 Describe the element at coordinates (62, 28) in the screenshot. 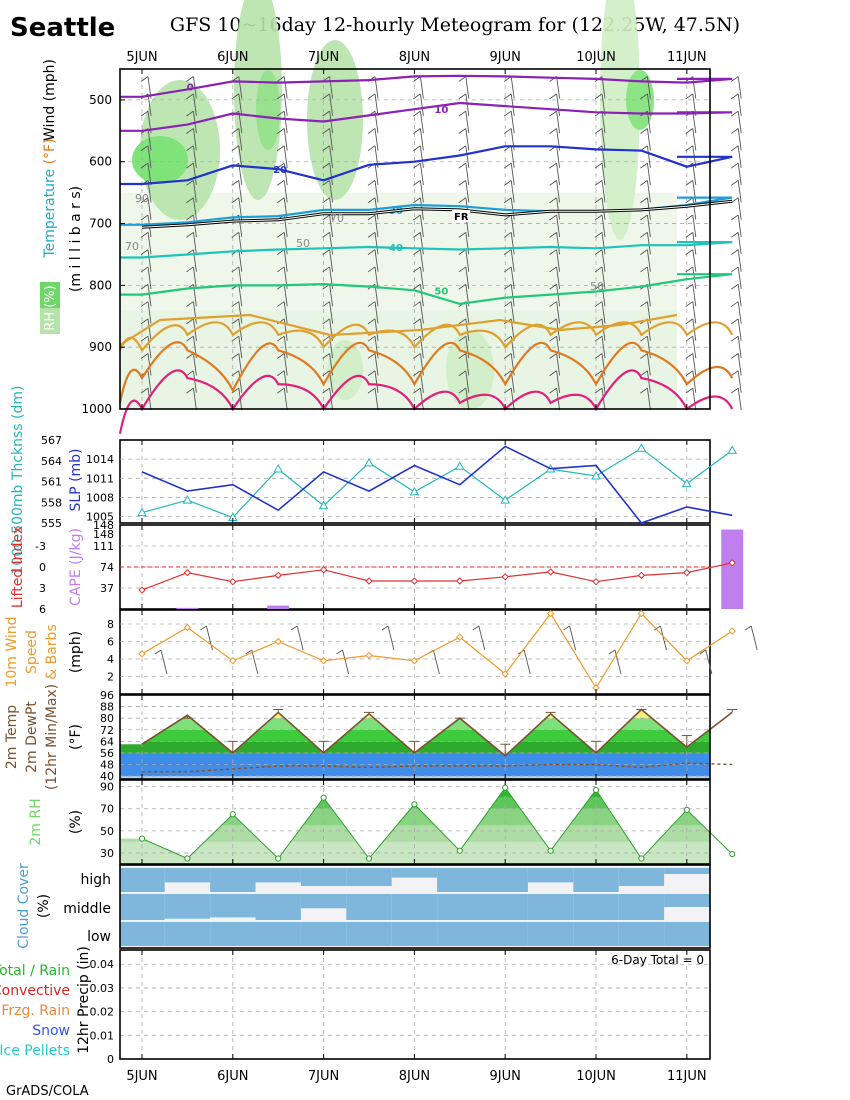

I see `city-name: Seattle` at that location.